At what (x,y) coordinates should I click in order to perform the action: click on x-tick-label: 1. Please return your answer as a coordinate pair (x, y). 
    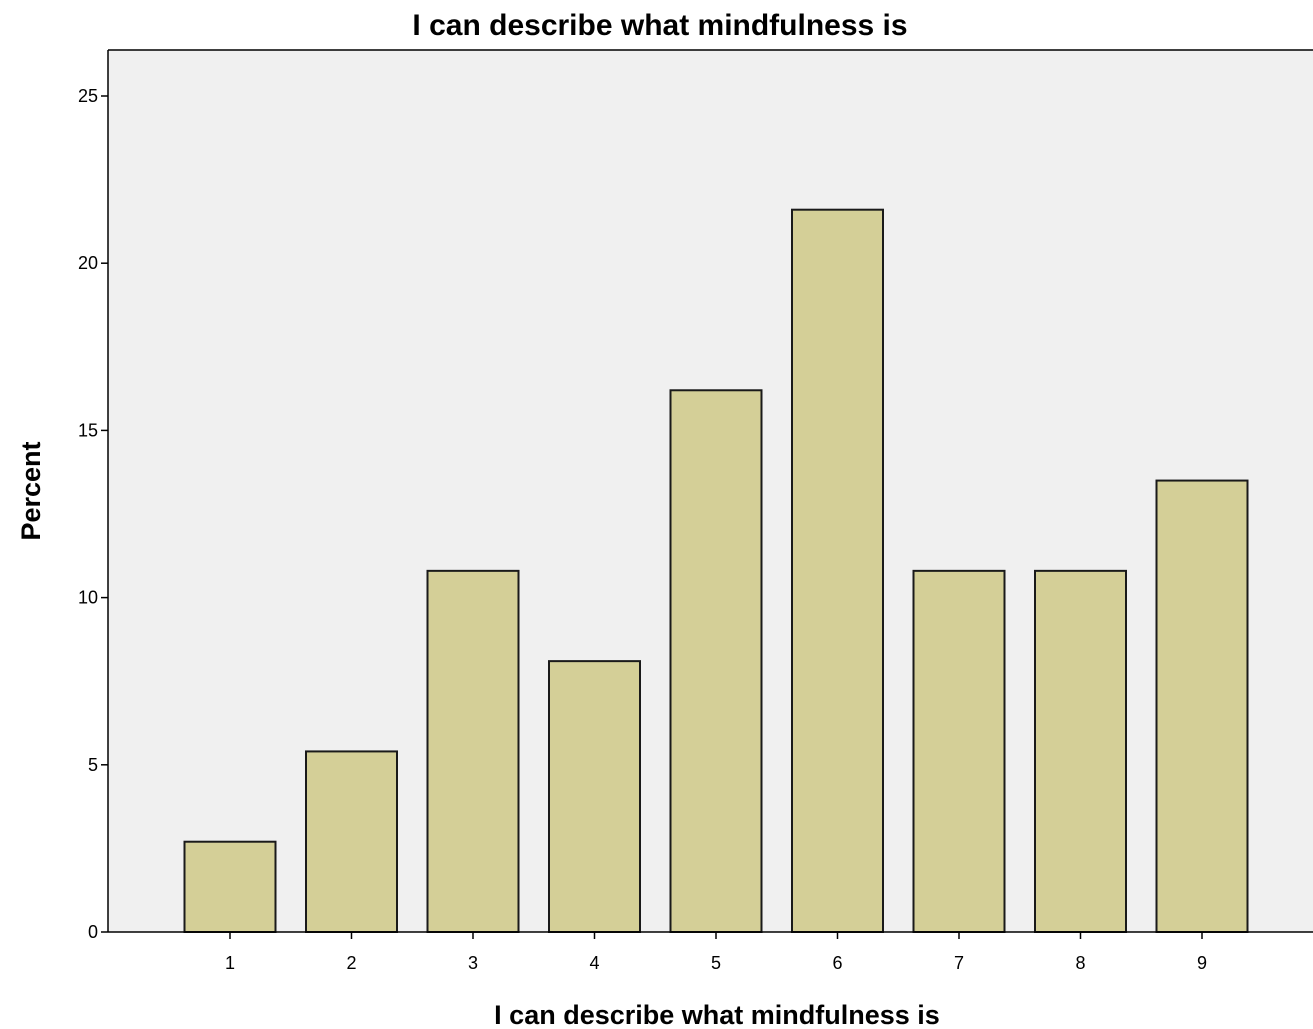
    Looking at the image, I should click on (230, 963).